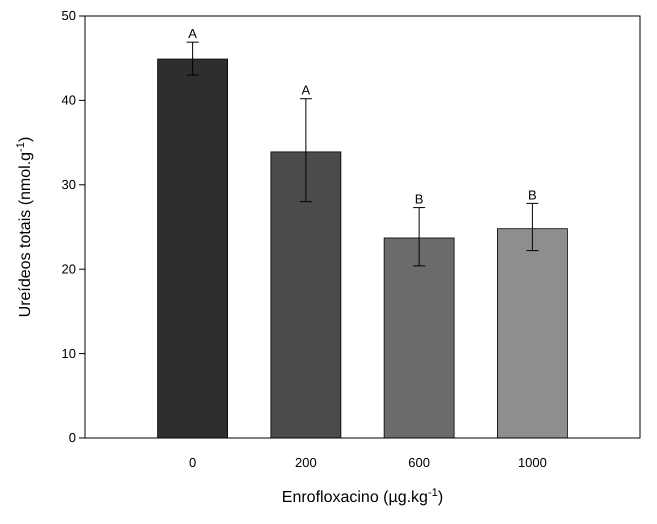 The image size is (657, 524). What do you see at coordinates (192, 462) in the screenshot?
I see `x-tick-label: 0` at bounding box center [192, 462].